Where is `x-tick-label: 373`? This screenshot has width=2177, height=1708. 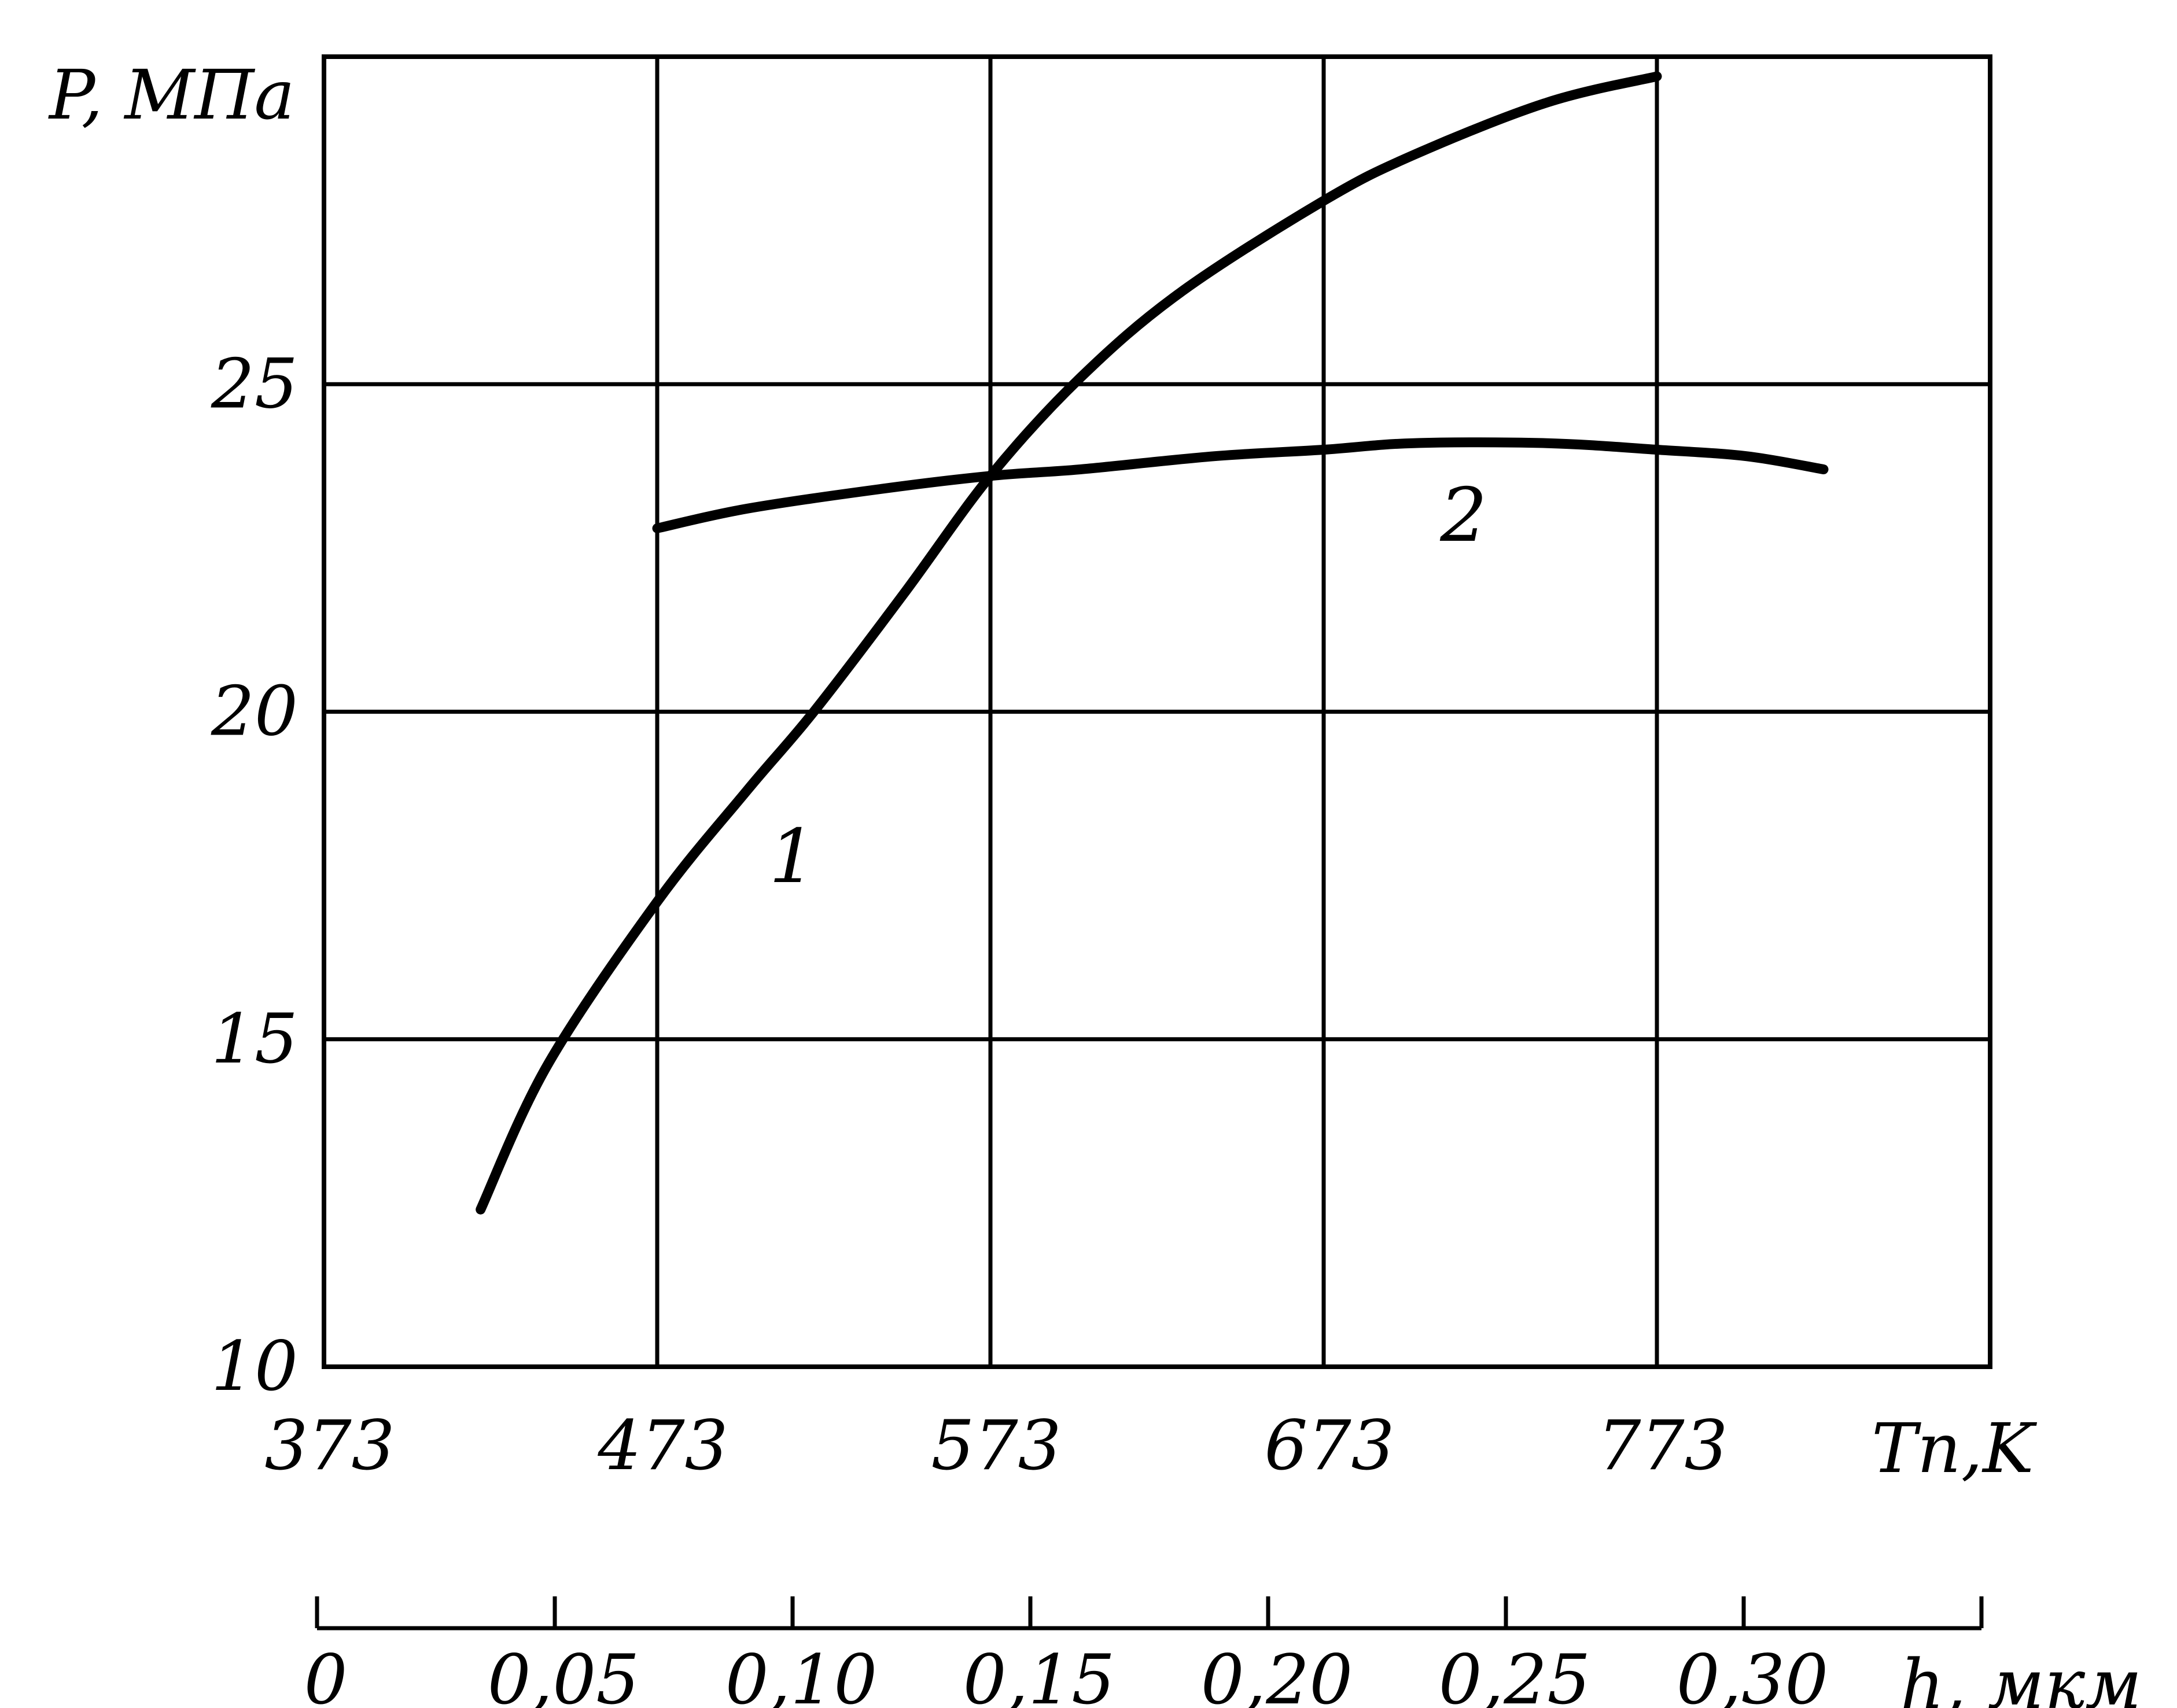
x-tick-label: 373 is located at coordinates (329, 1445).